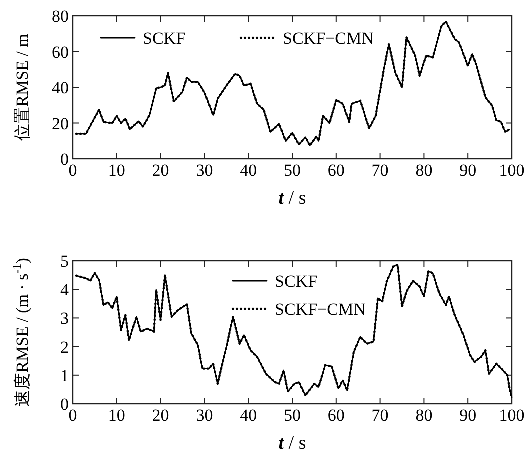 The width and height of the screenshot is (528, 470). What do you see at coordinates (60, 52) in the screenshot?
I see `y-tick-label: 60` at bounding box center [60, 52].